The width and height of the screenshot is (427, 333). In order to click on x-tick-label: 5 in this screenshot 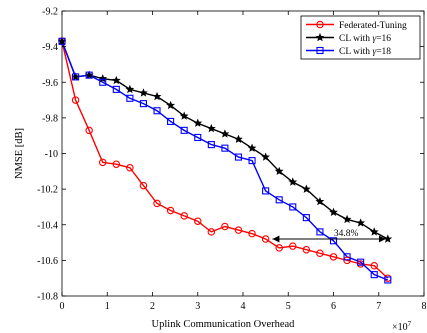, I will do `click(288, 306)`.